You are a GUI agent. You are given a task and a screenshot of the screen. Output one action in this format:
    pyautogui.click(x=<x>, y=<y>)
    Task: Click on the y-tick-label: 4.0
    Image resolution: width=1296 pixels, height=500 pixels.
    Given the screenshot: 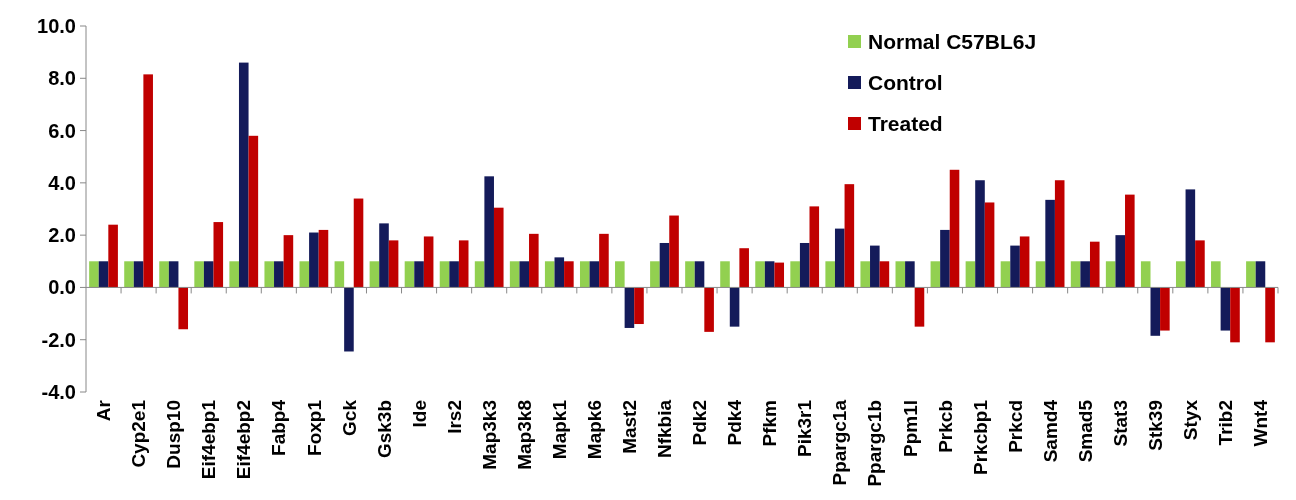 What is the action you would take?
    pyautogui.click(x=62, y=182)
    